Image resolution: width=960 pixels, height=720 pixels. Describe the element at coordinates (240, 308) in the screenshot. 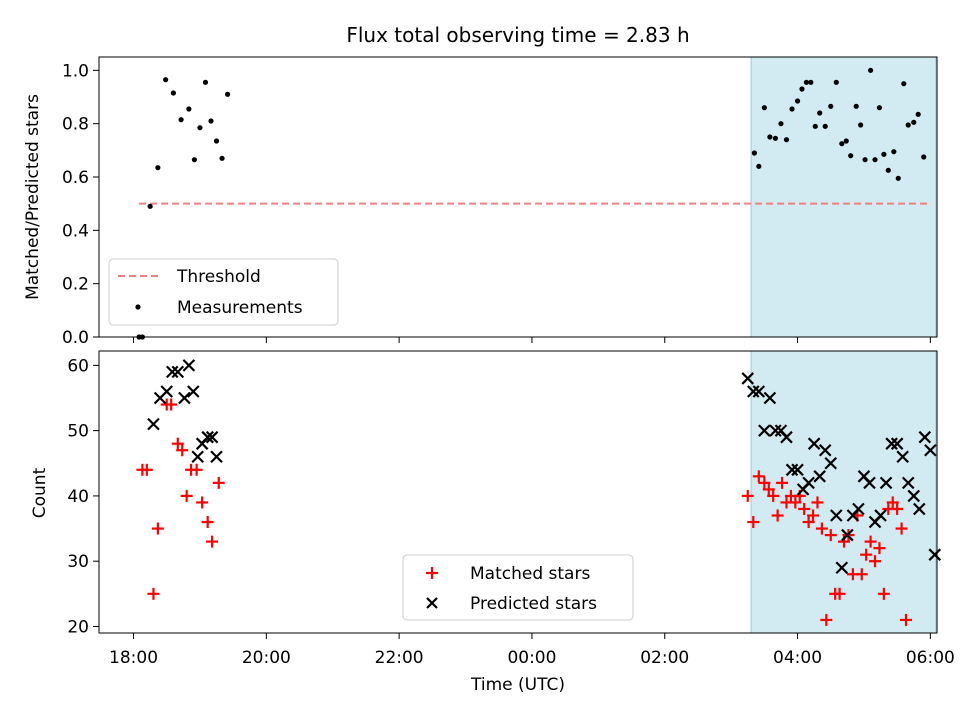

I see `legend-measurements-label: Measurements` at that location.